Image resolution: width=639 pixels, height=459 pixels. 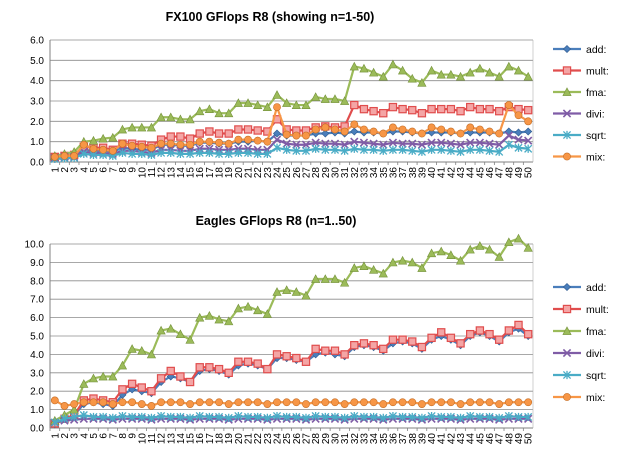 What do you see at coordinates (291, 152) in the screenshot?
I see `series-line` at bounding box center [291, 152].